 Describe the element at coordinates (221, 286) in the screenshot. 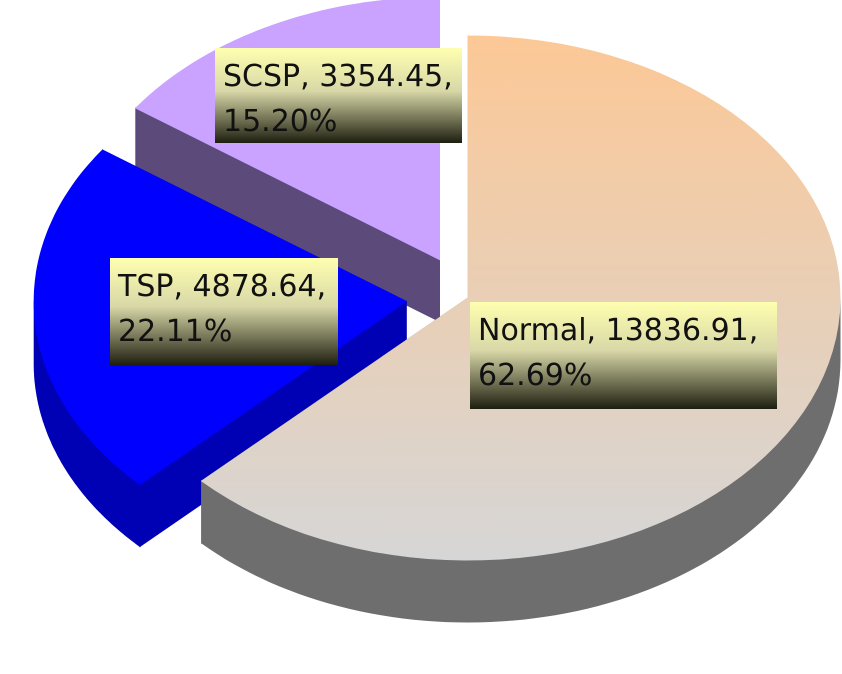

I see `data-label: TSP, 4878.64,` at that location.